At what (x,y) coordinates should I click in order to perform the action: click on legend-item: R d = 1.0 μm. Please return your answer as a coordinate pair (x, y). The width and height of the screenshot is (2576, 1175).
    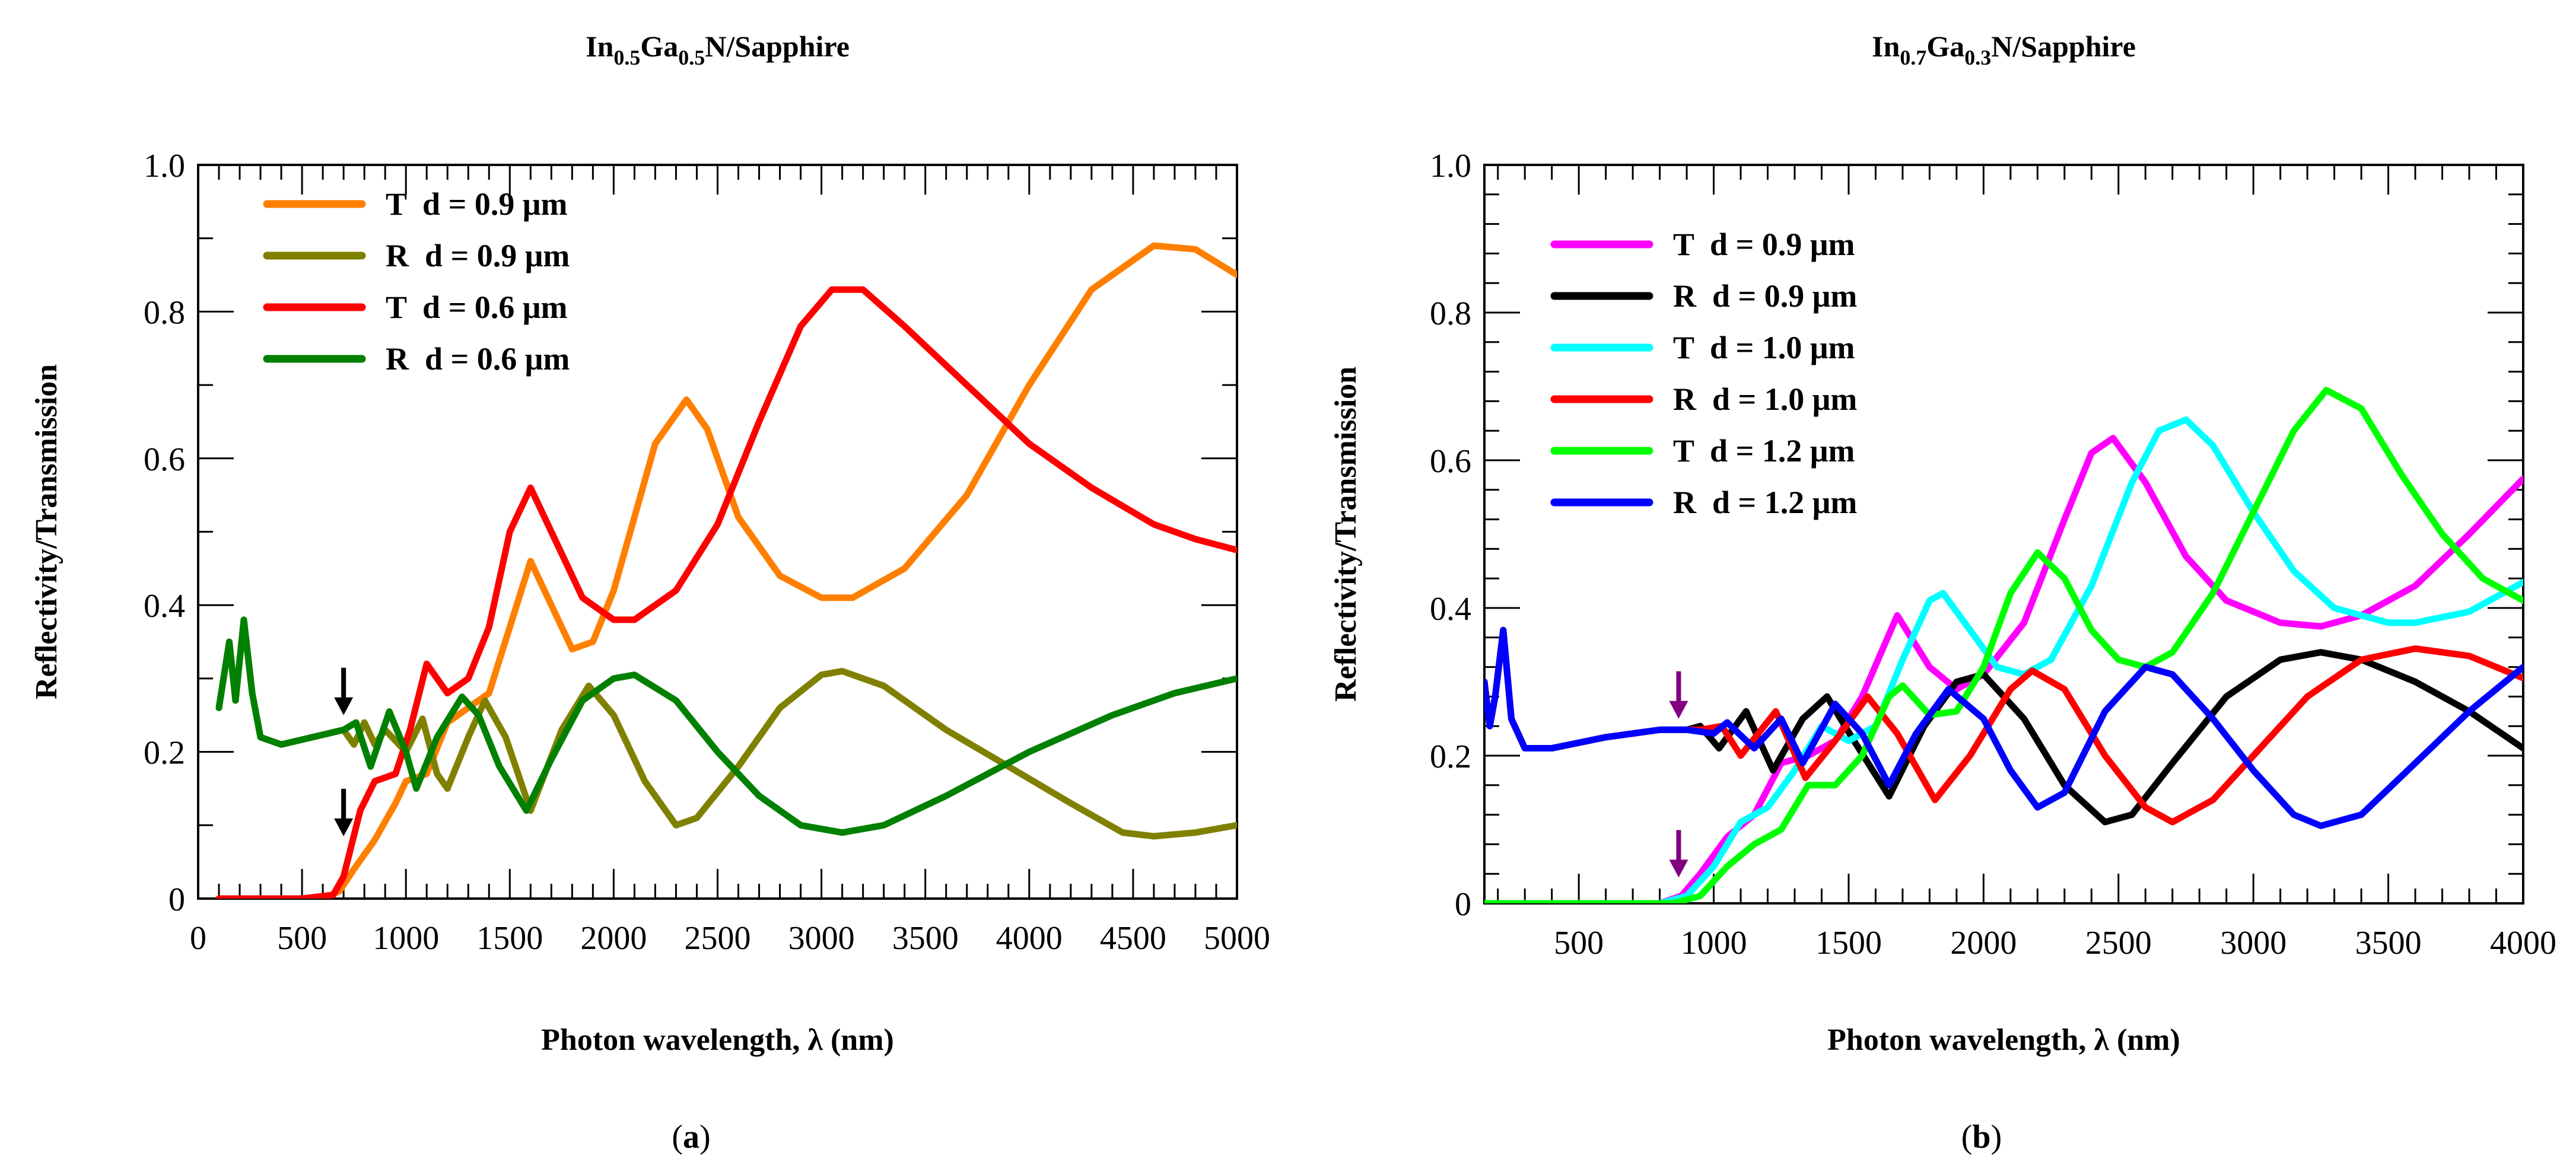
    Looking at the image, I should click on (1703, 399).